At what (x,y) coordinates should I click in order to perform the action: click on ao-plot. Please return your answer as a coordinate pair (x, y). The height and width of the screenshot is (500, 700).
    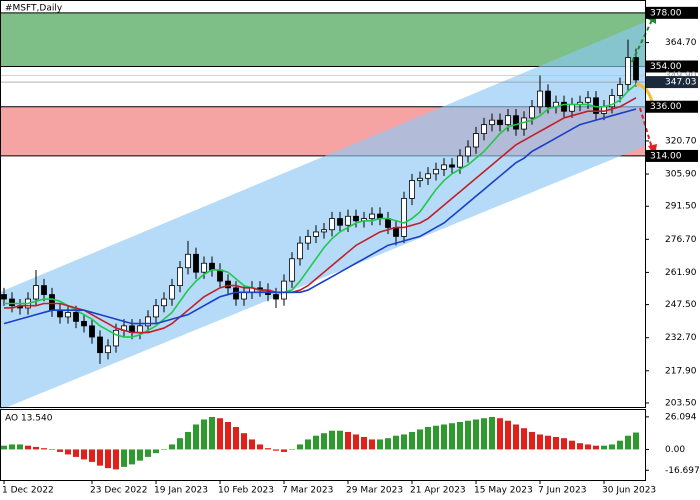
    Looking at the image, I should click on (320, 443).